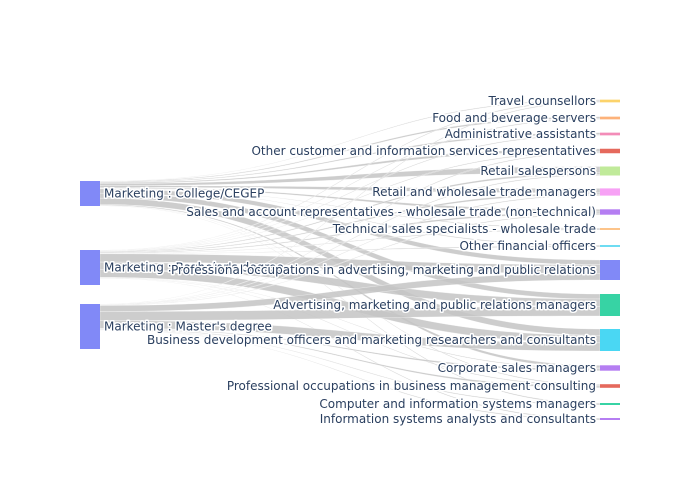 The width and height of the screenshot is (700, 504). Describe the element at coordinates (514, 118) in the screenshot. I see `sankey-node-label-t1: Food and beverage servers` at that location.